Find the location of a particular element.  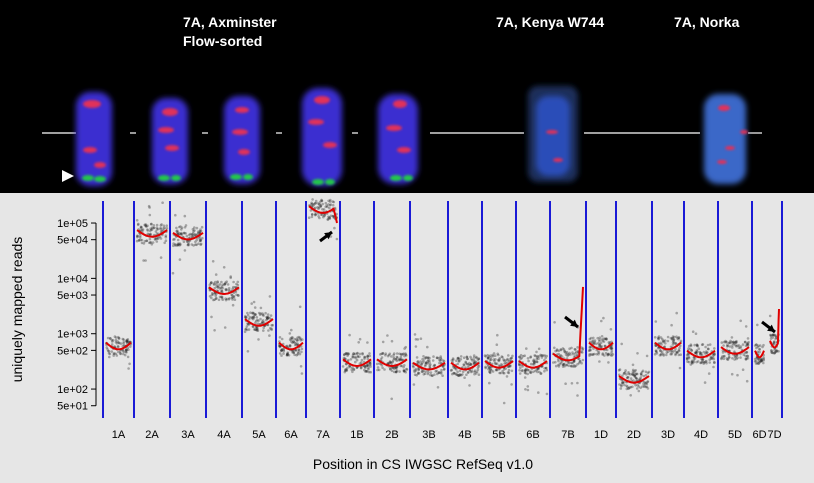

points-1A is located at coordinates (119, 352).